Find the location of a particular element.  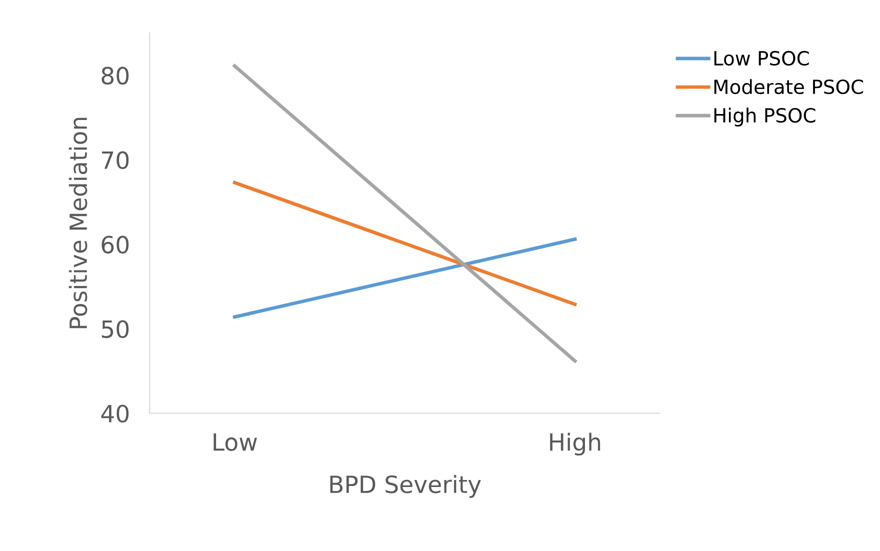

legend-label: Low PSOC is located at coordinates (761, 58).